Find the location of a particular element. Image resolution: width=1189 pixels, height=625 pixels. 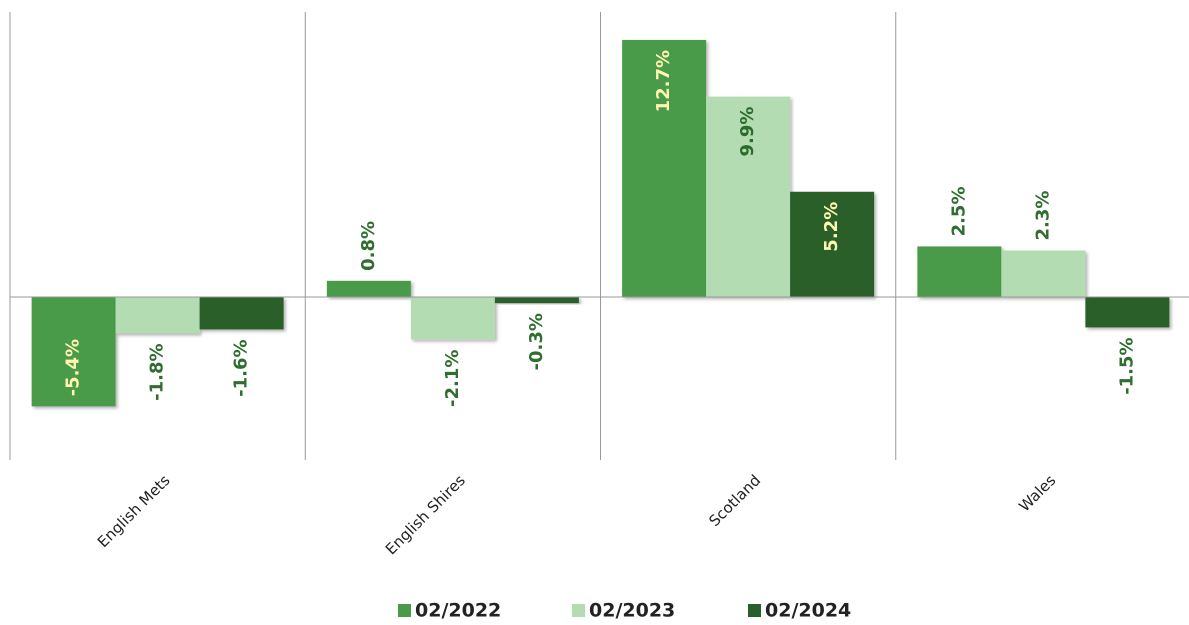

legend-label: 02/2022 is located at coordinates (458, 611).